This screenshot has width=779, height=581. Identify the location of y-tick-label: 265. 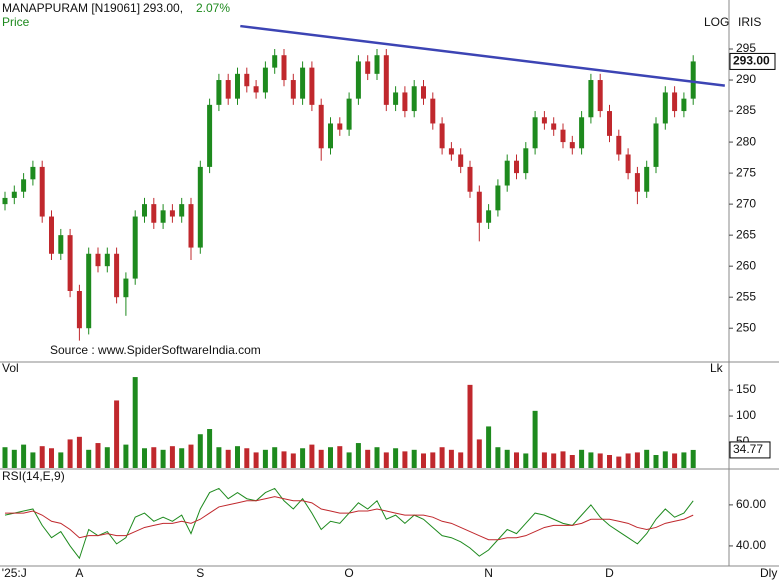
(746, 234).